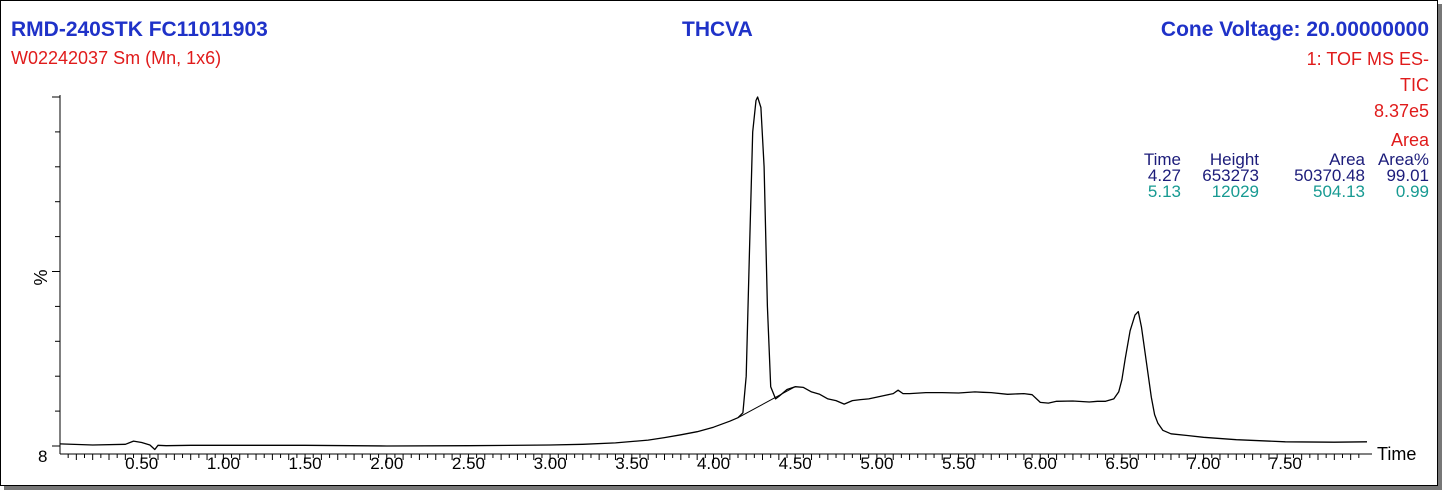 Image resolution: width=1446 pixels, height=494 pixels. What do you see at coordinates (1162, 159) in the screenshot?
I see `col-time: Time` at bounding box center [1162, 159].